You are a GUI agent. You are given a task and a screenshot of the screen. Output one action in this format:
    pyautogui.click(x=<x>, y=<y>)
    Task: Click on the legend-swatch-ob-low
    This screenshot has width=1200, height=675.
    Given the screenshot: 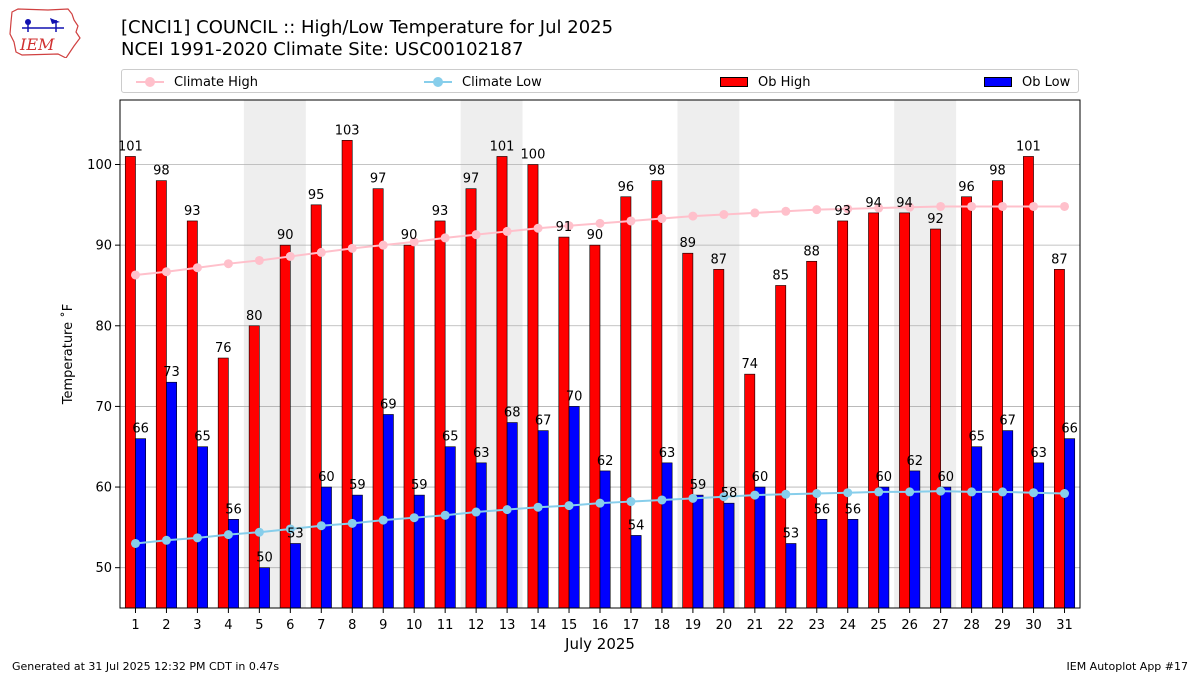 What is the action you would take?
    pyautogui.click(x=998, y=82)
    